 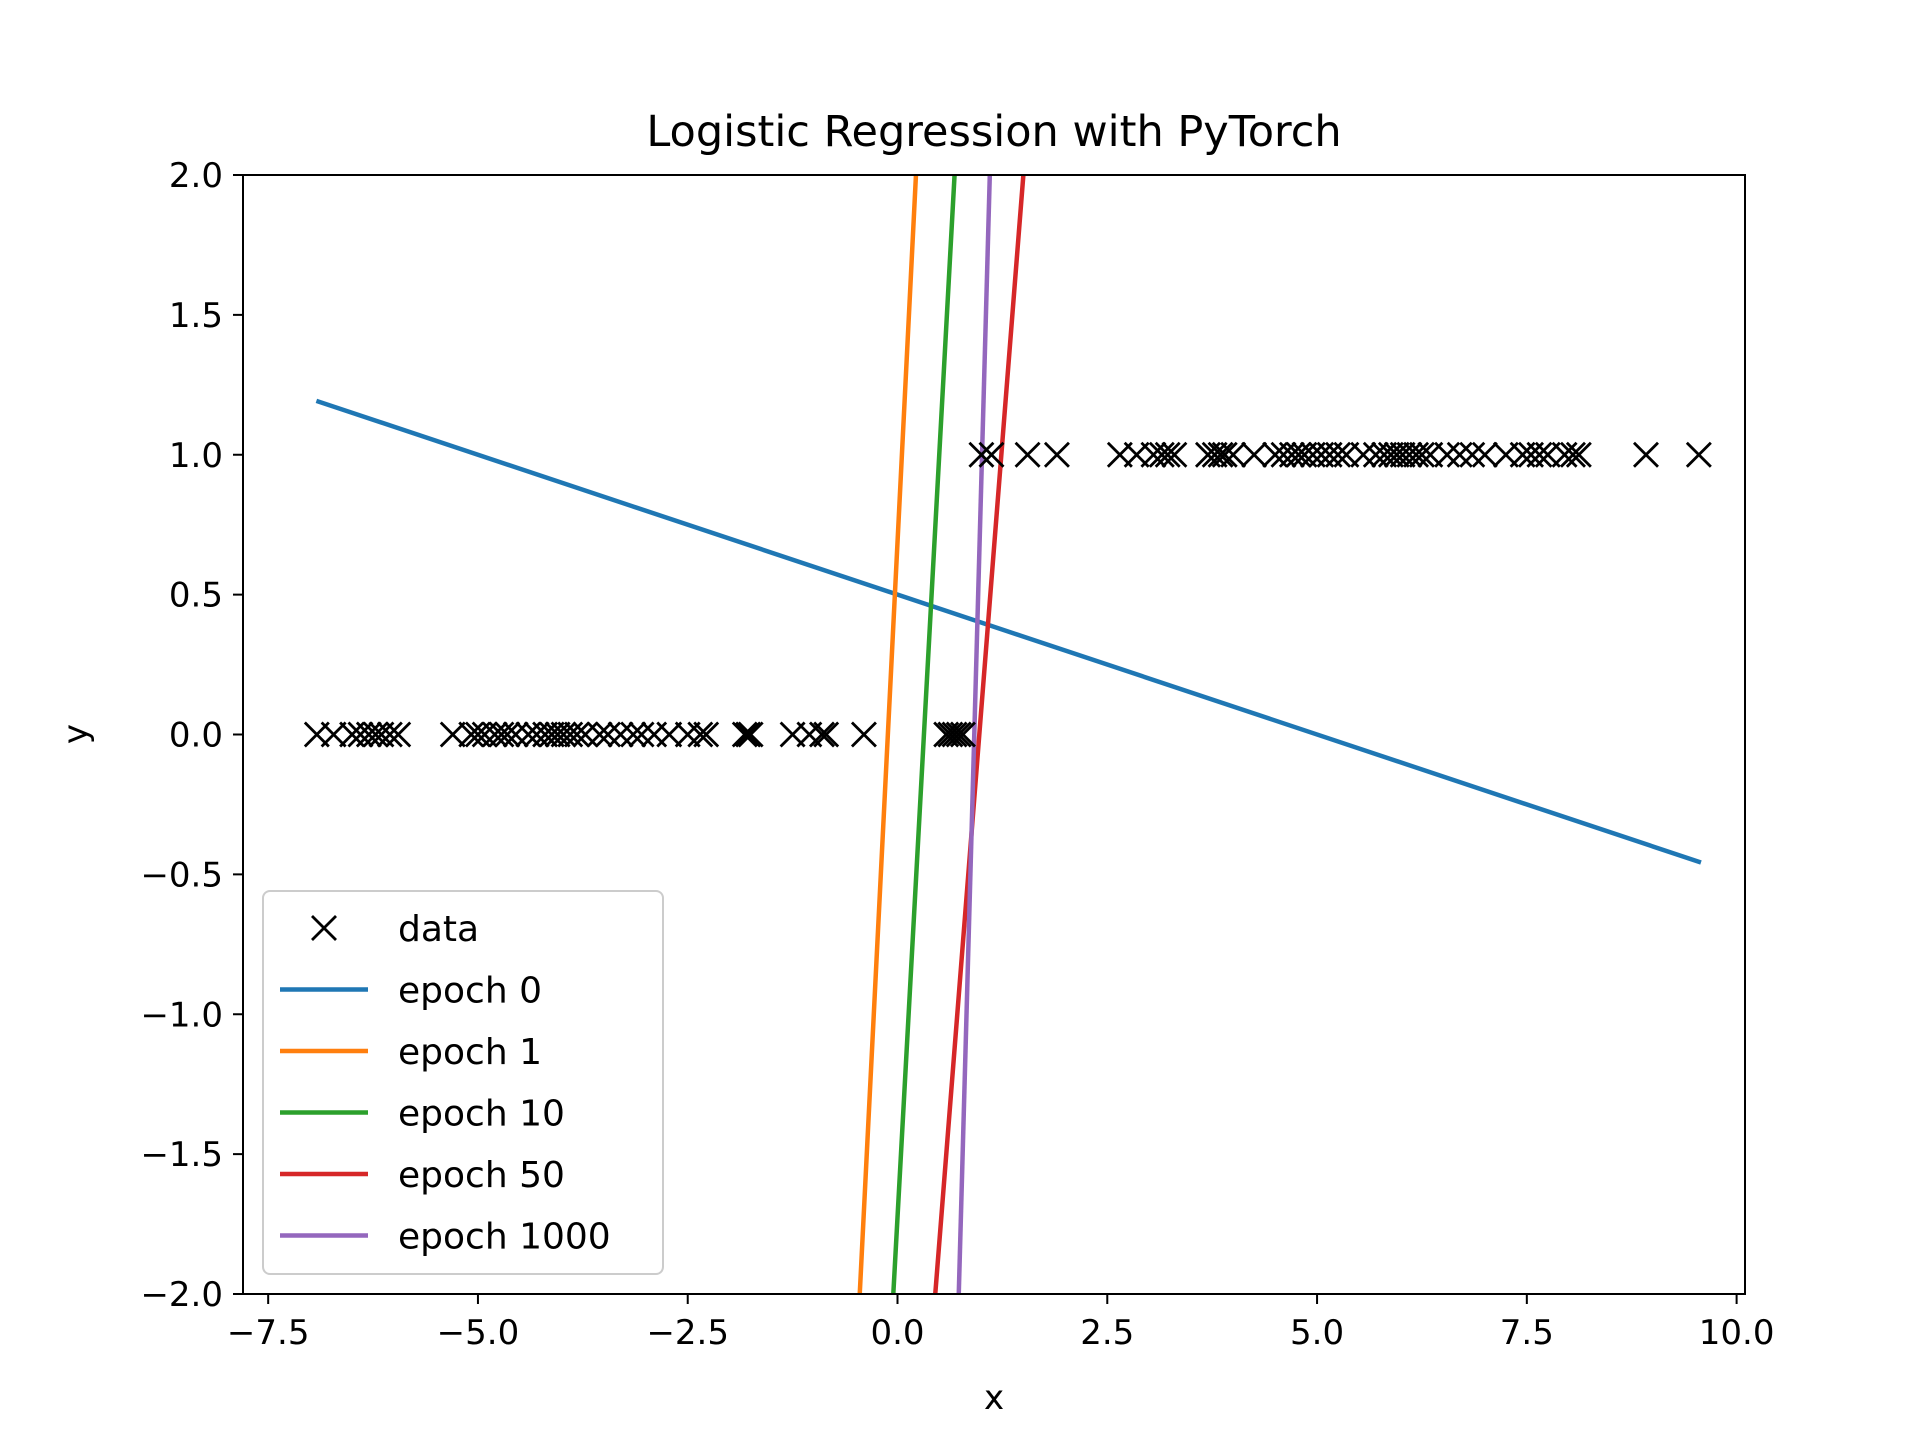 What do you see at coordinates (1107, 1333) in the screenshot?
I see `x-tick-label: 2.5` at bounding box center [1107, 1333].